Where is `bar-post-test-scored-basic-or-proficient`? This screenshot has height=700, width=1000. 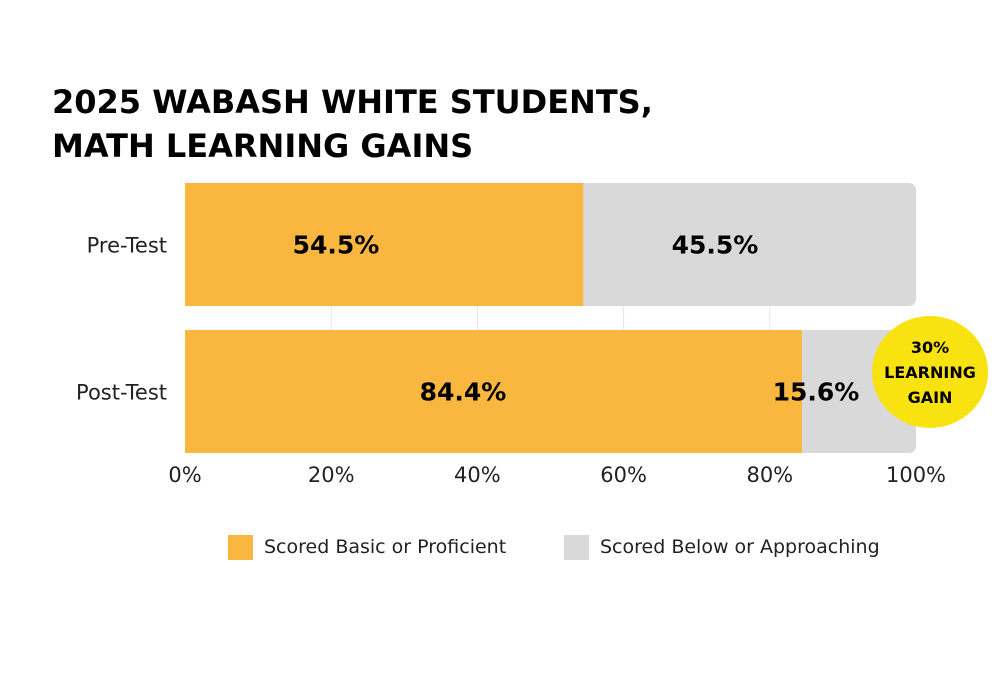 bar-post-test-scored-basic-or-proficient is located at coordinates (493, 391).